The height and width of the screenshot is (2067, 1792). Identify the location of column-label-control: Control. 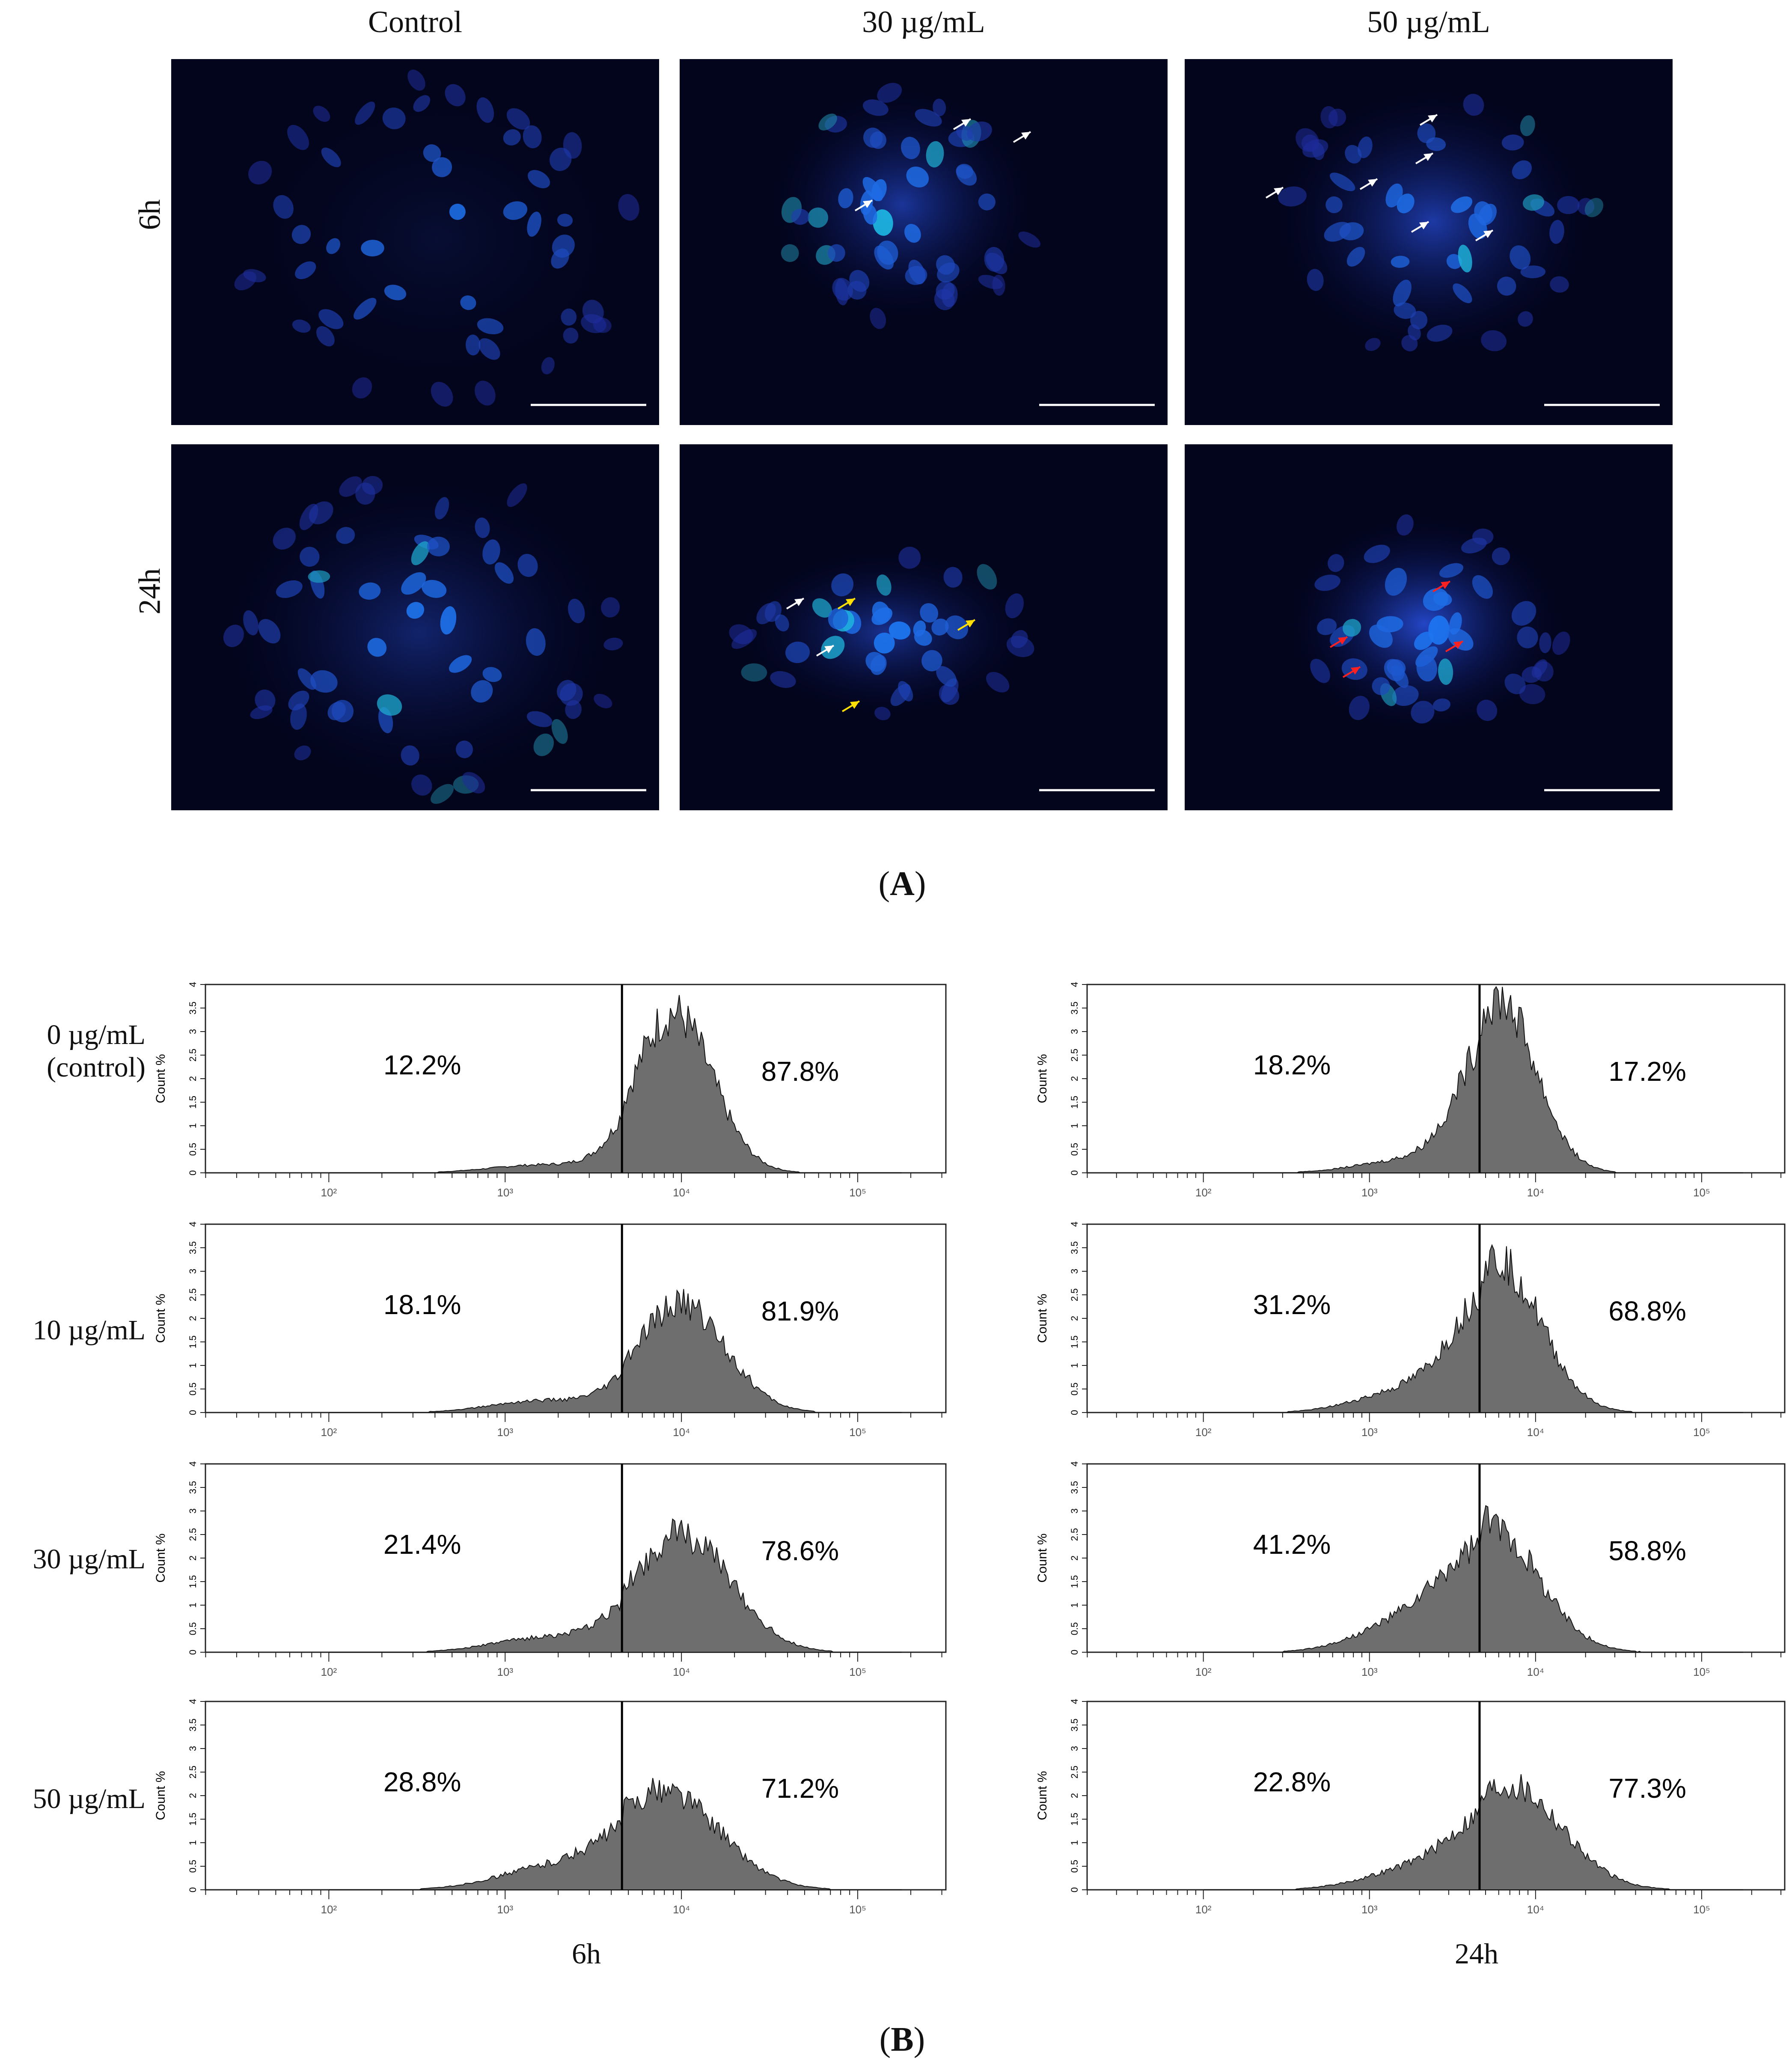
(415, 22).